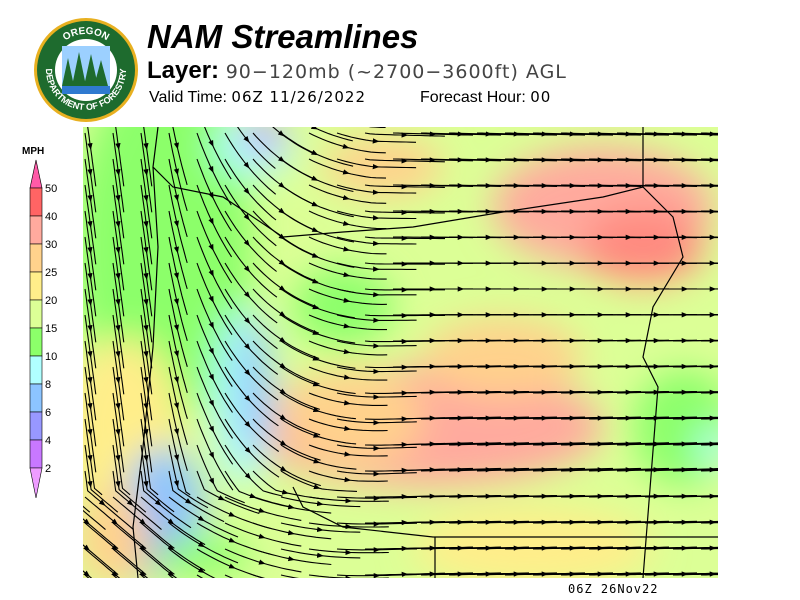  What do you see at coordinates (473, 97) in the screenshot?
I see `forecast-hour-label: Forecast Hour:` at bounding box center [473, 97].